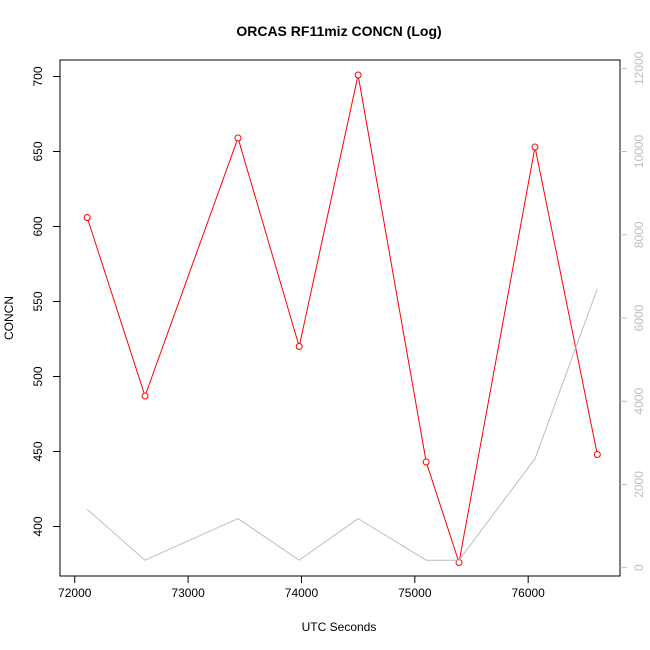  What do you see at coordinates (338, 31) in the screenshot?
I see `chart-title: ORCAS RF11miz CONCN (Log)` at bounding box center [338, 31].